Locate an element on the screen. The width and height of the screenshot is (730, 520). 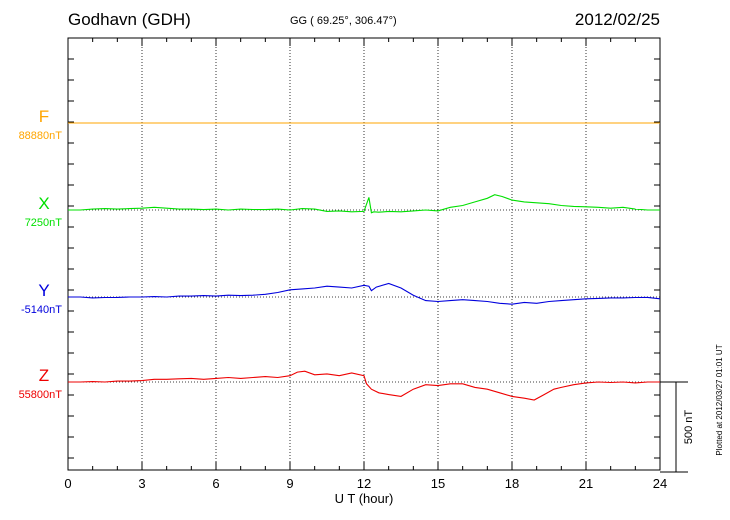
series-line-y is located at coordinates (364, 293).